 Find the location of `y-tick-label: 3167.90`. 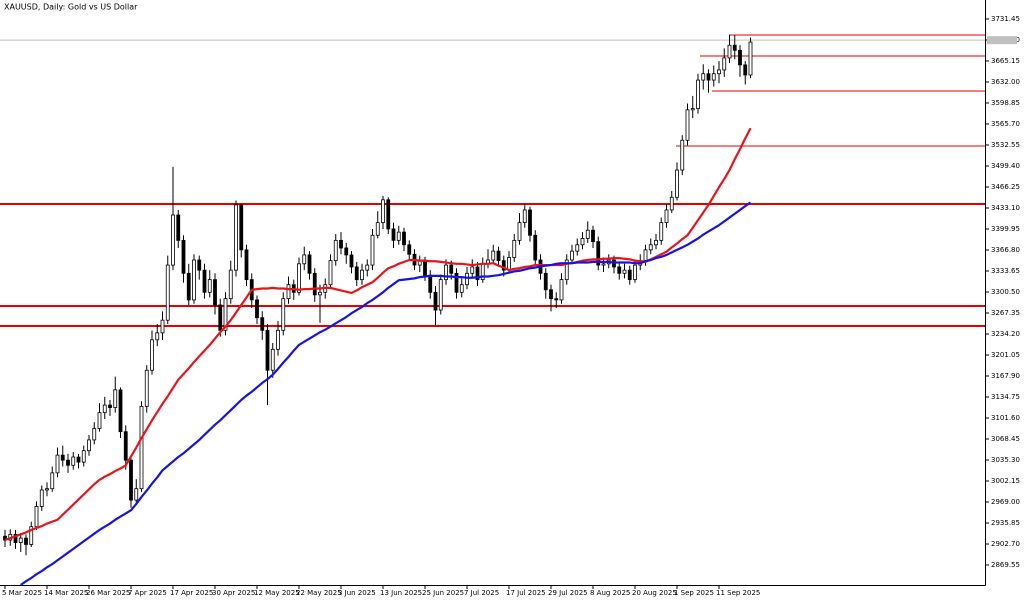

y-tick-label: 3167.90 is located at coordinates (1005, 376).